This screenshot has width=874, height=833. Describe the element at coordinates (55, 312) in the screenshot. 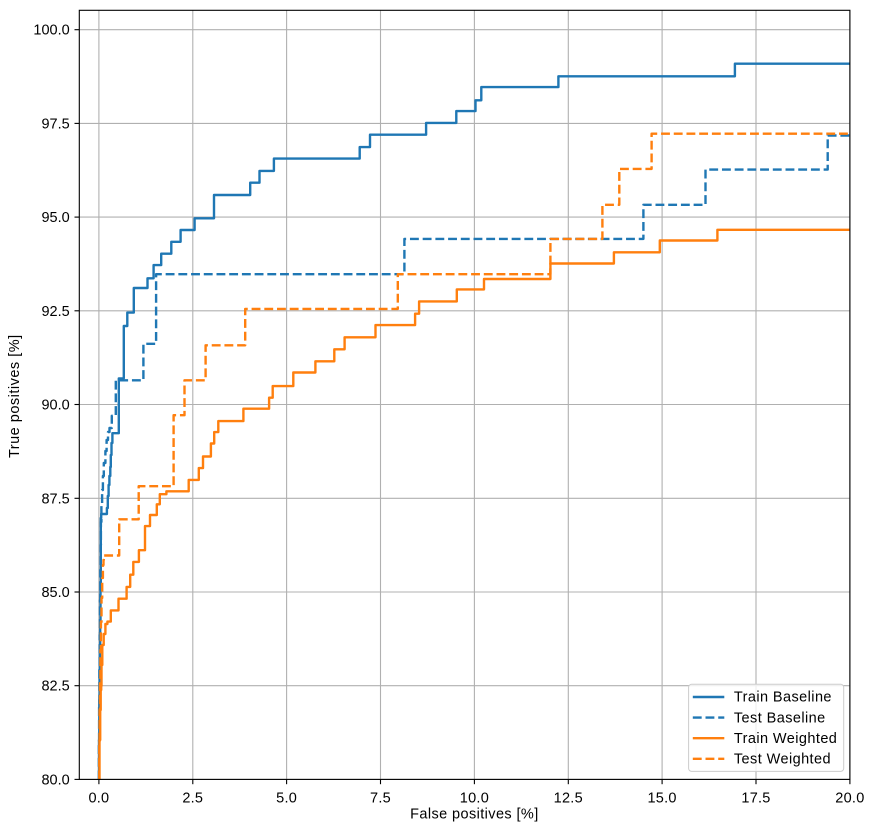

I see `svg-text: 92.5` at that location.